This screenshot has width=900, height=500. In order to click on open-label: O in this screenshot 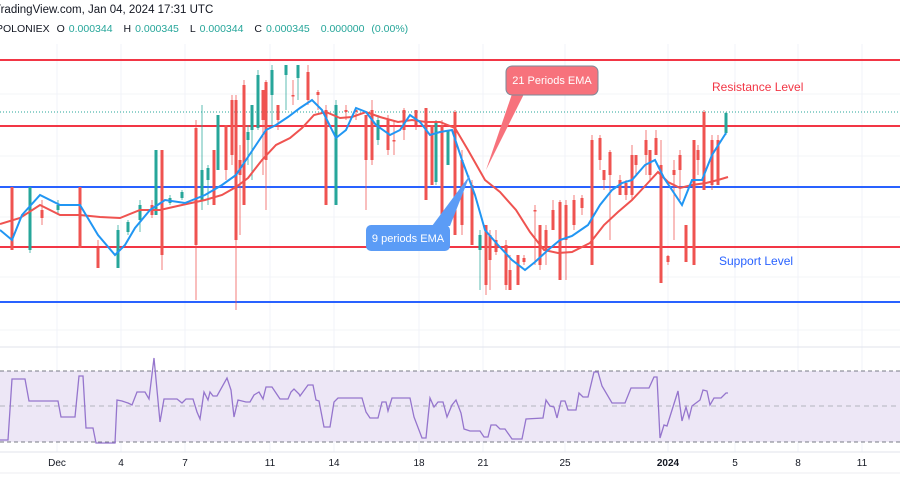, I will do `click(60, 29)`.